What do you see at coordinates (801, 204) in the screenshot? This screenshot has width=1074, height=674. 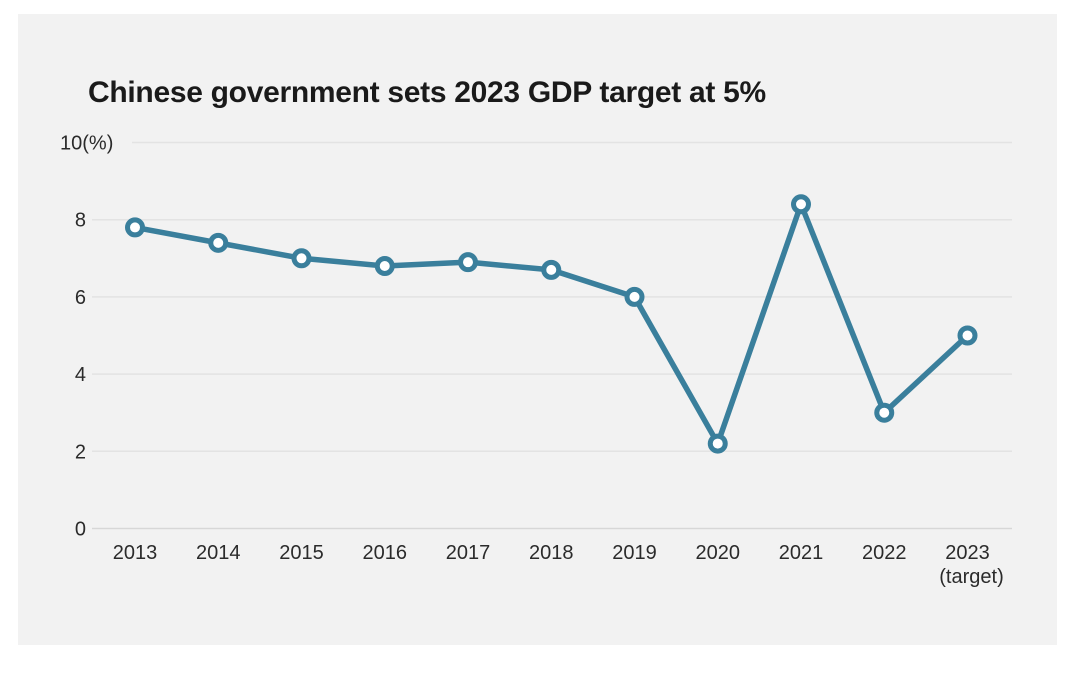 I see `data-point-2021` at bounding box center [801, 204].